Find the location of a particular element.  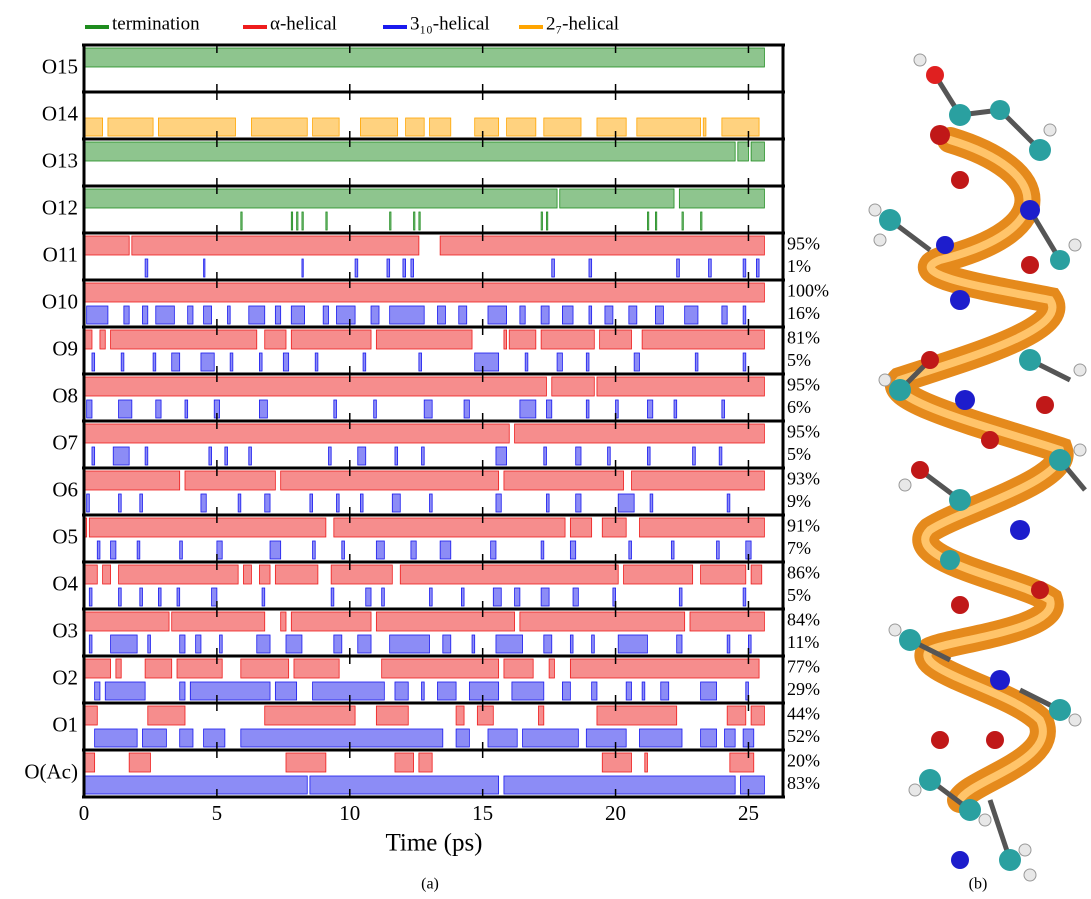

x-tick-label: 0 is located at coordinates (84, 813).